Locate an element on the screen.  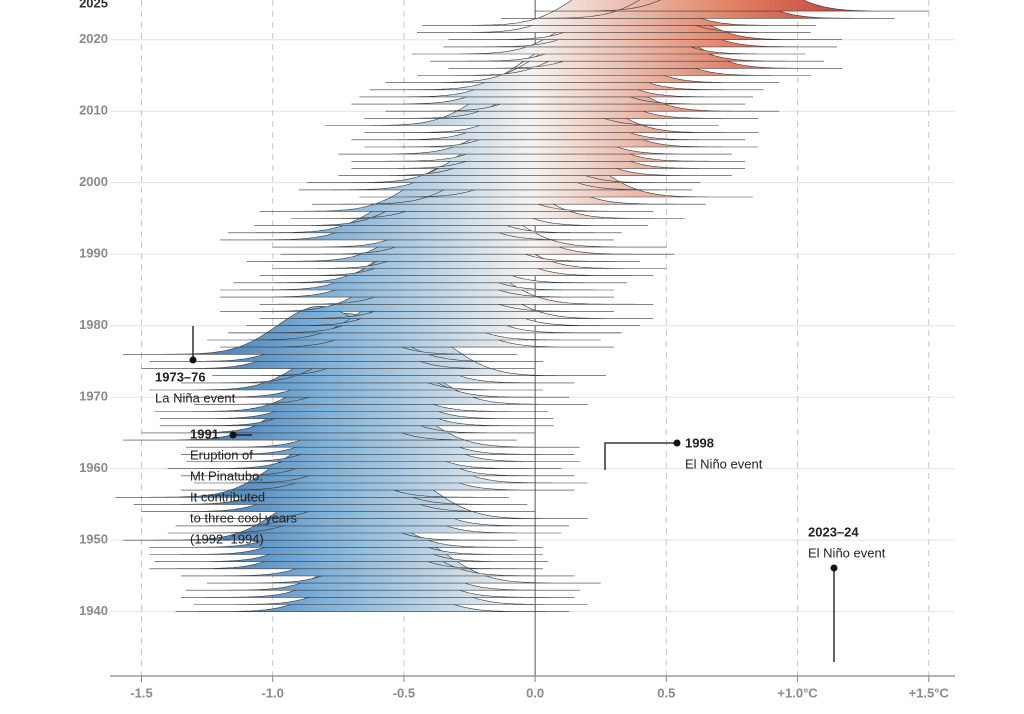
annotation-leader is located at coordinates (640, 456).